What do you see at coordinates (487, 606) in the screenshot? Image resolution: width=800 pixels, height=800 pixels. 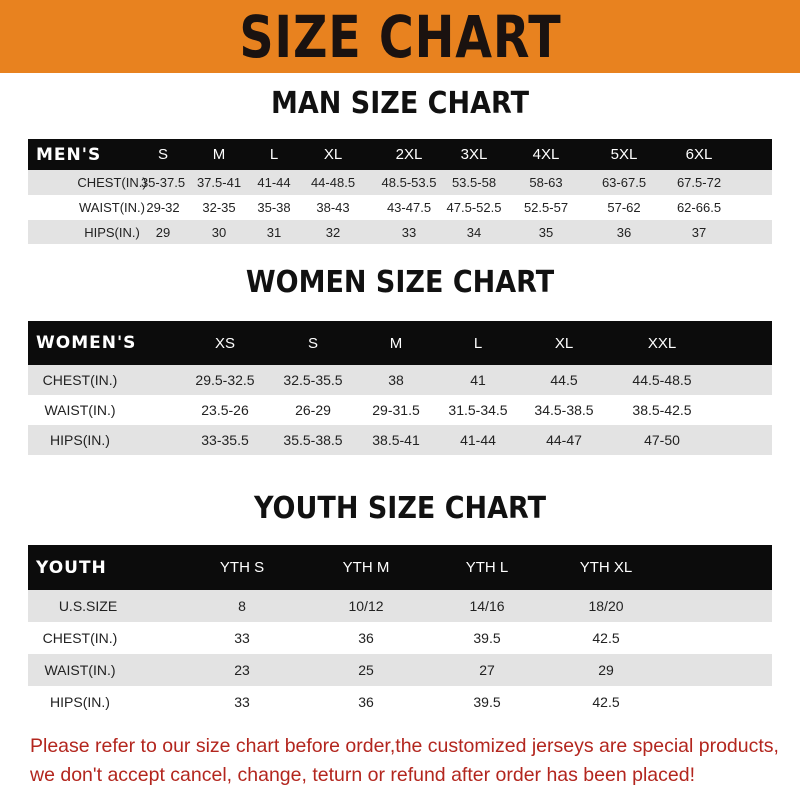 I see `table-cell: 14/16` at bounding box center [487, 606].